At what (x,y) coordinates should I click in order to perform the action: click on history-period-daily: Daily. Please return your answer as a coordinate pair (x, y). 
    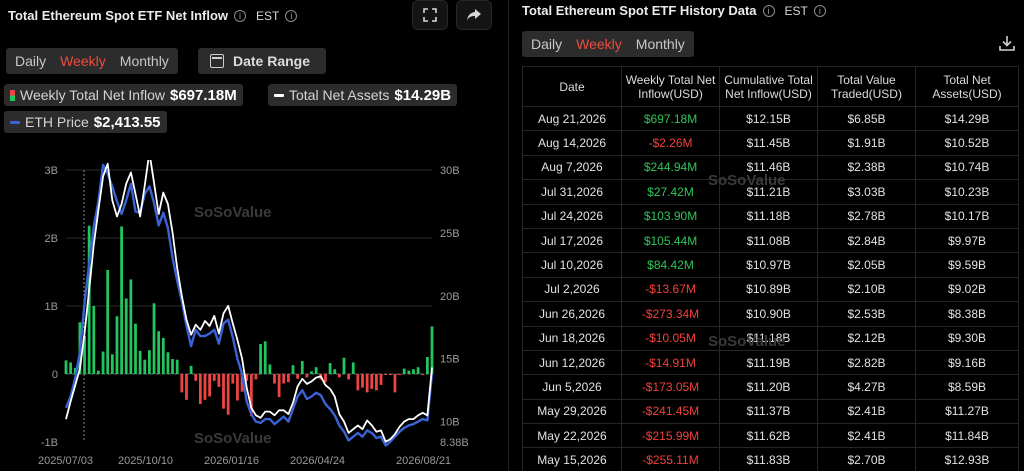
    Looking at the image, I should click on (547, 44).